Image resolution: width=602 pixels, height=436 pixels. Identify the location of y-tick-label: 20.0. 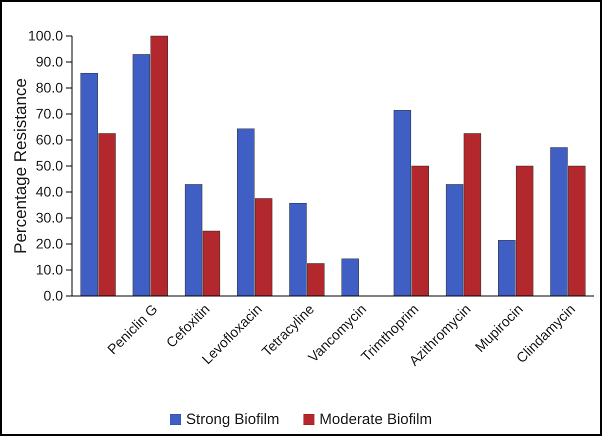
(50, 243).